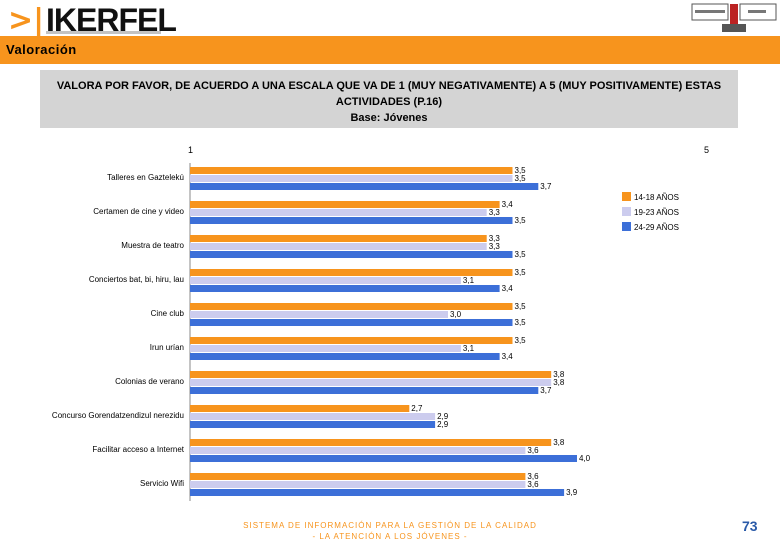 This screenshot has width=780, height=542. I want to click on axis-max-label: 5, so click(706, 150).